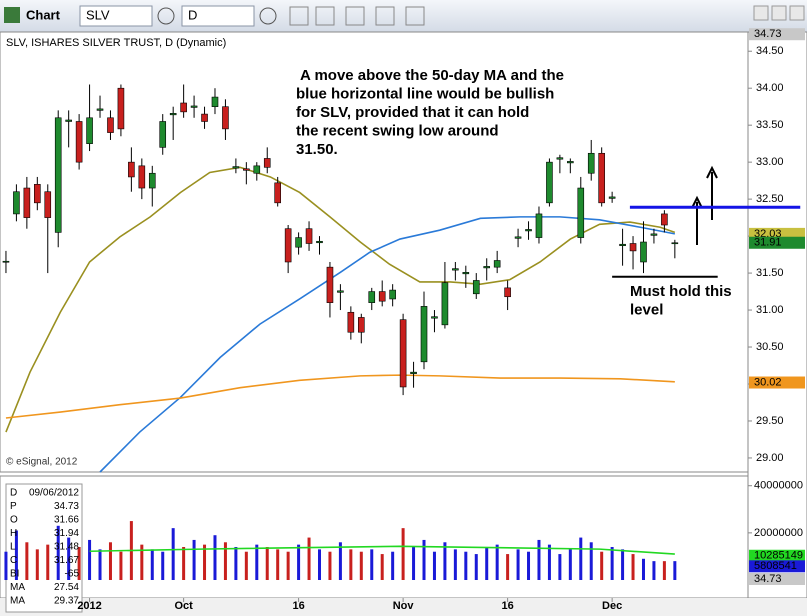 This screenshot has height=616, width=807. Describe the element at coordinates (412, 112) in the screenshot. I see `annotation: for SLV, provided that it can hold` at that location.